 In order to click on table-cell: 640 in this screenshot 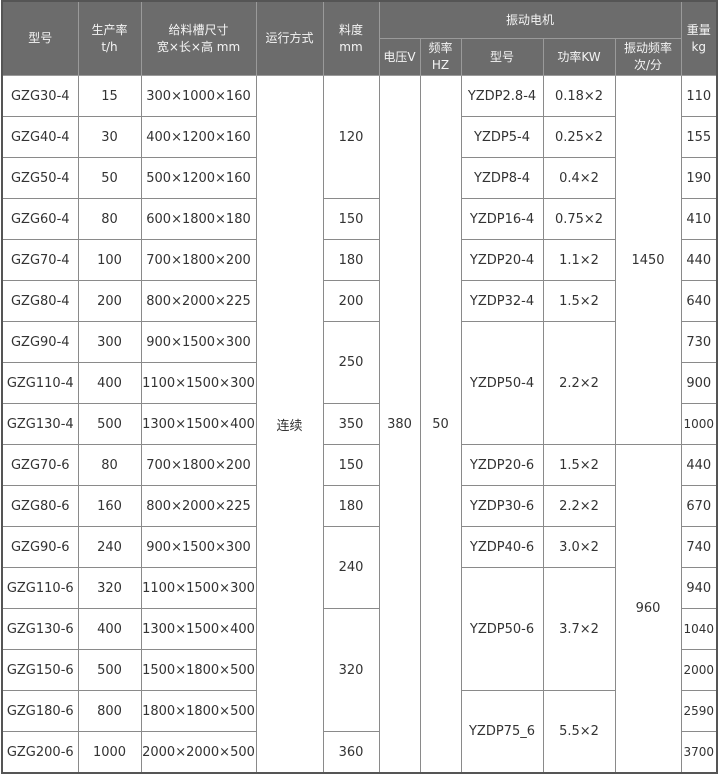, I will do `click(699, 301)`.